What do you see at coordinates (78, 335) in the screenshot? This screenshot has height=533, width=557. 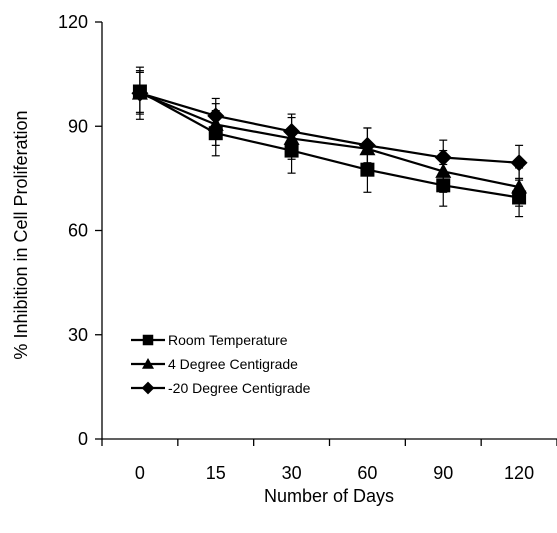 I see `y-tick-label: 30` at bounding box center [78, 335].